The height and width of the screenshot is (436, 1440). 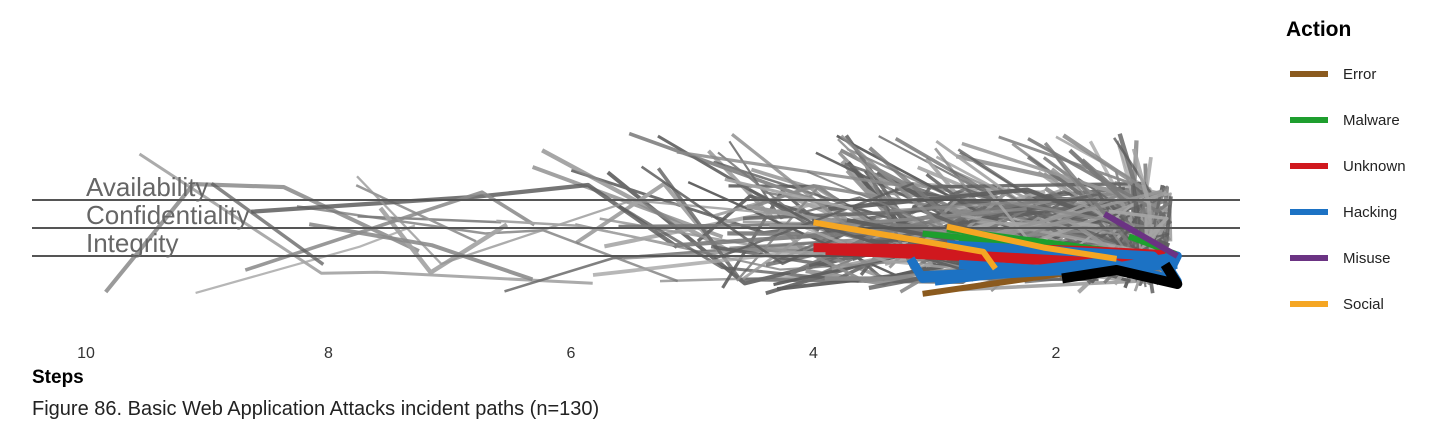 I want to click on highlight-path, so click(x=1122, y=275).